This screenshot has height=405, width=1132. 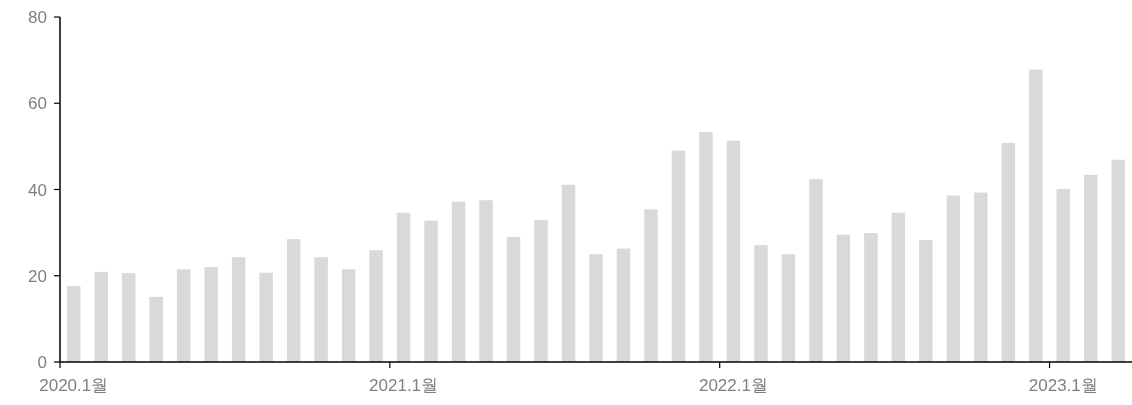 What do you see at coordinates (37, 17) in the screenshot?
I see `y-tick-label: 80` at bounding box center [37, 17].